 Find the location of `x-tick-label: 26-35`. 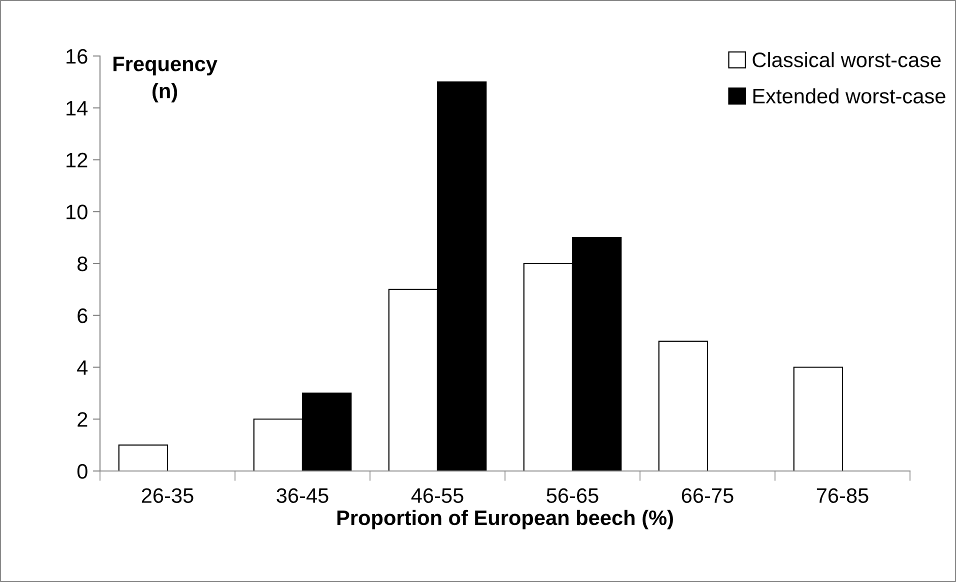

x-tick-label: 26-35 is located at coordinates (168, 495).